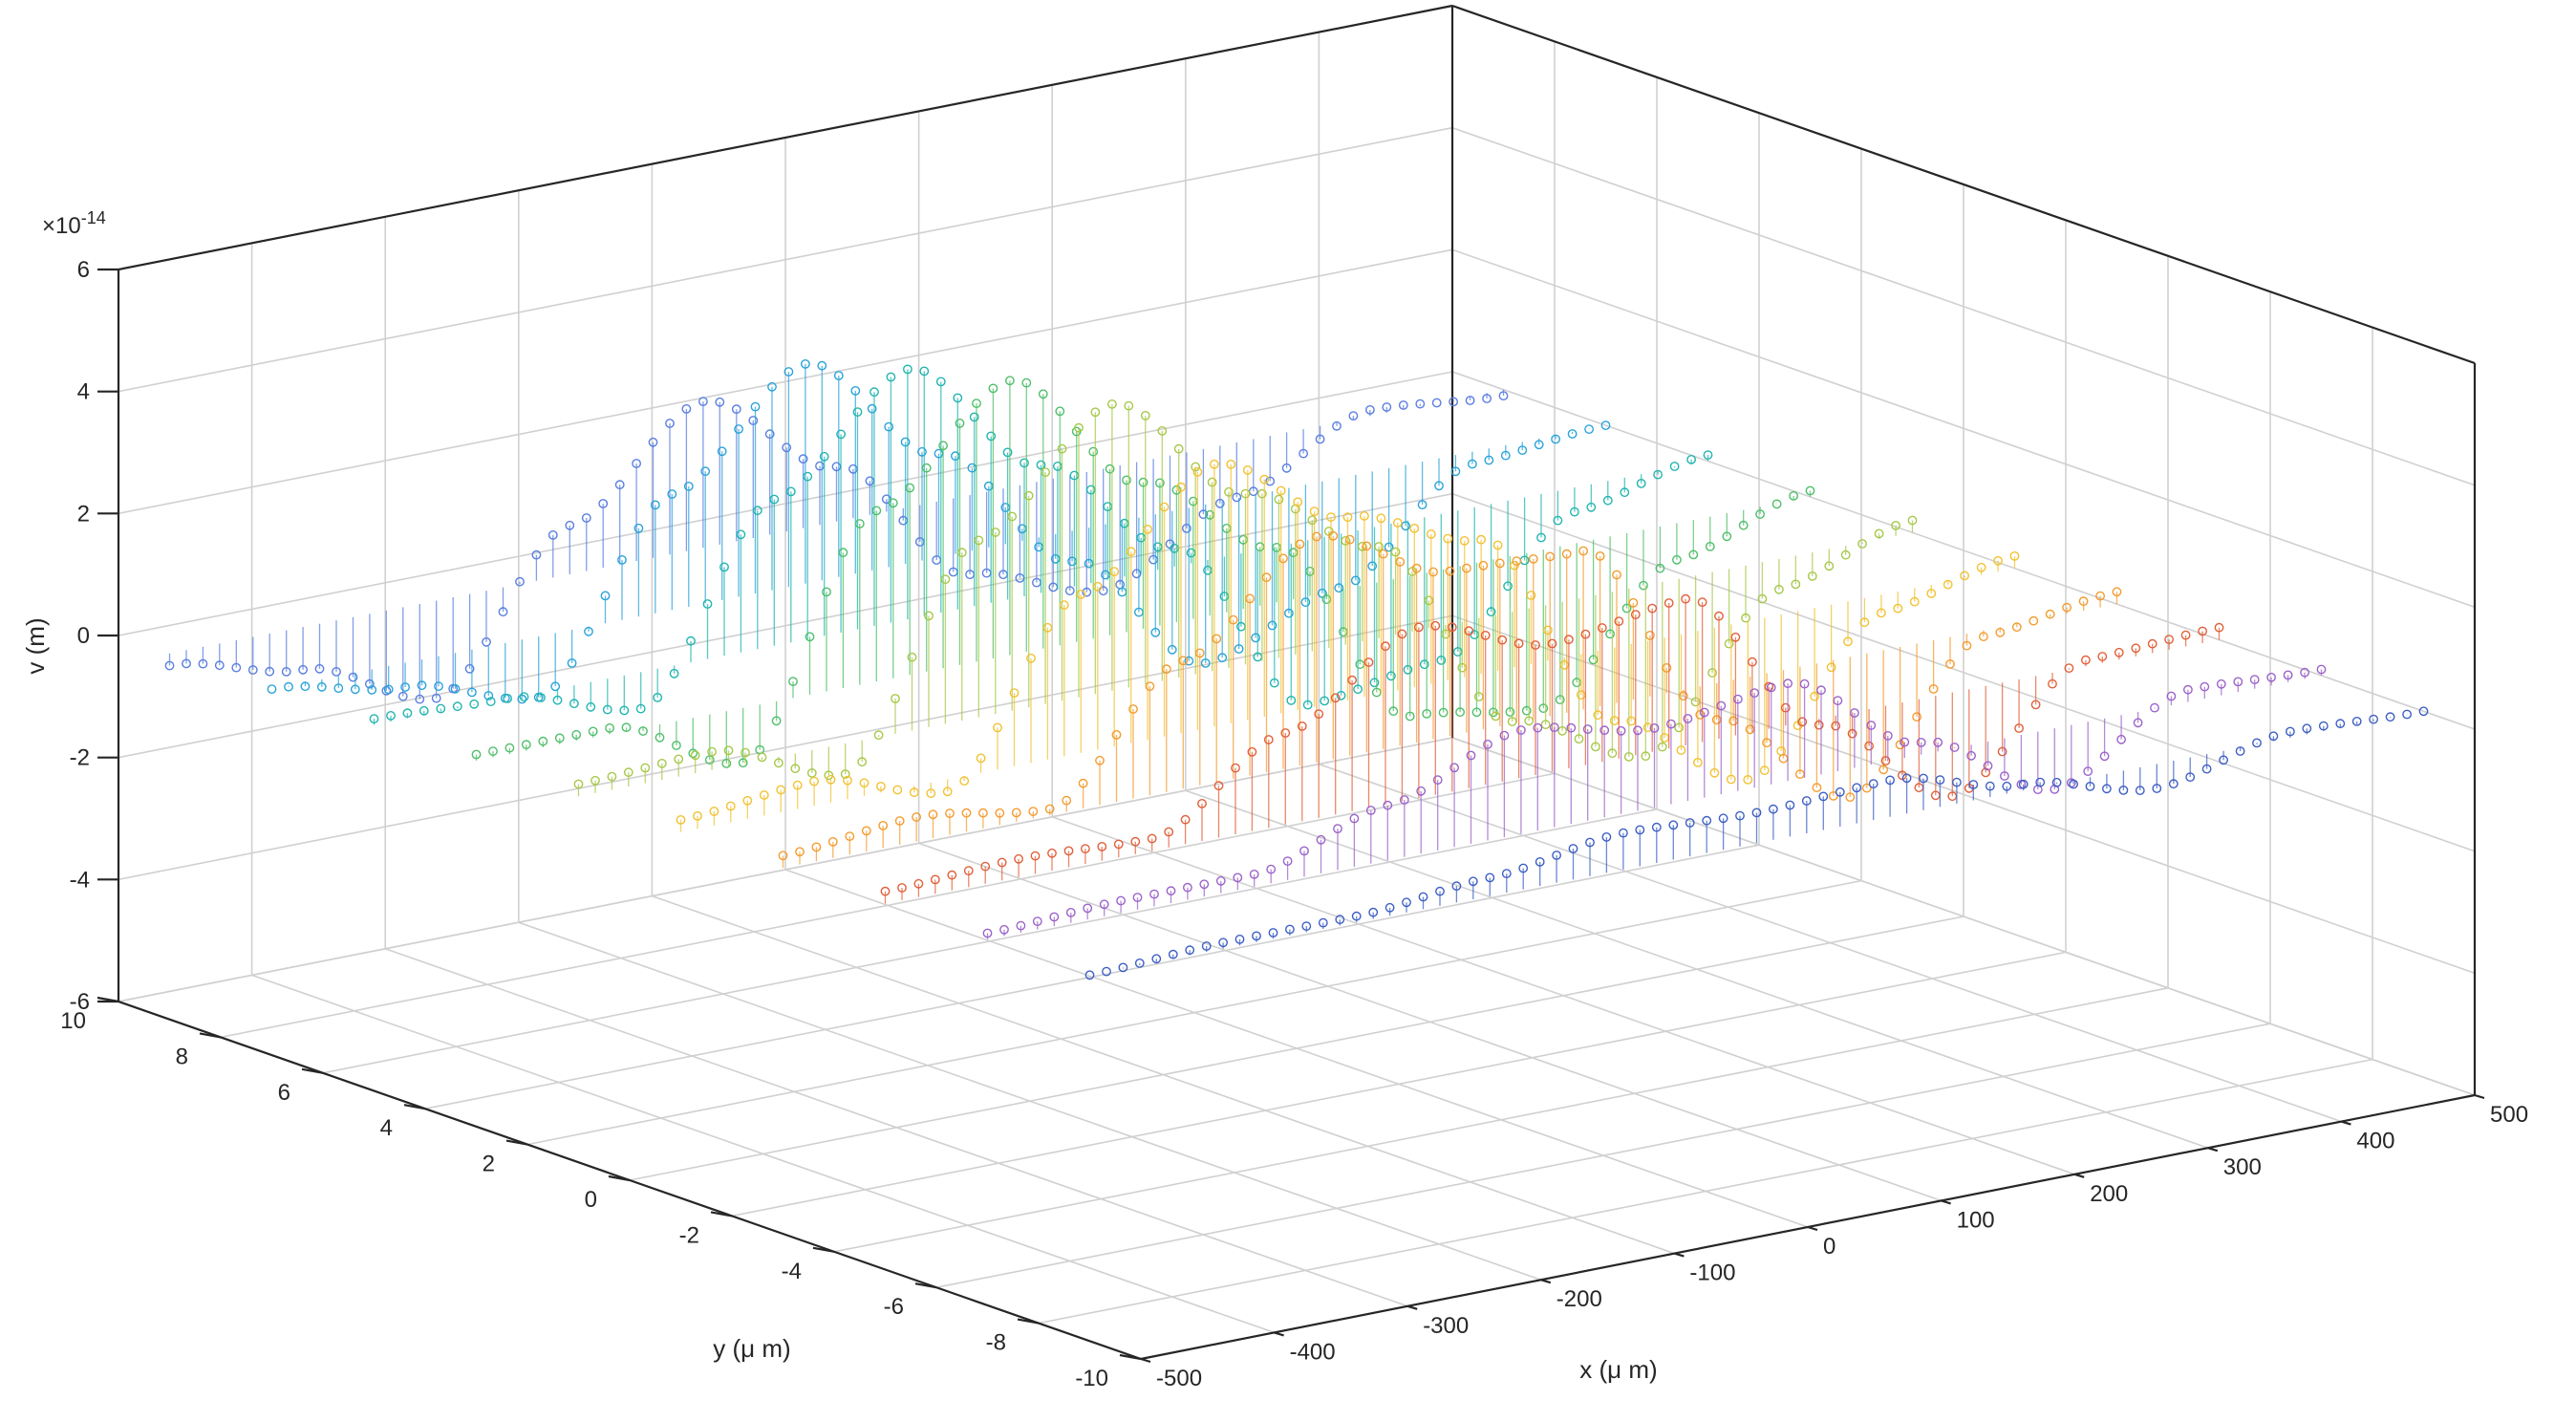 This screenshot has width=2576, height=1422. I want to click on x-tick-label: 400, so click(2375, 1141).